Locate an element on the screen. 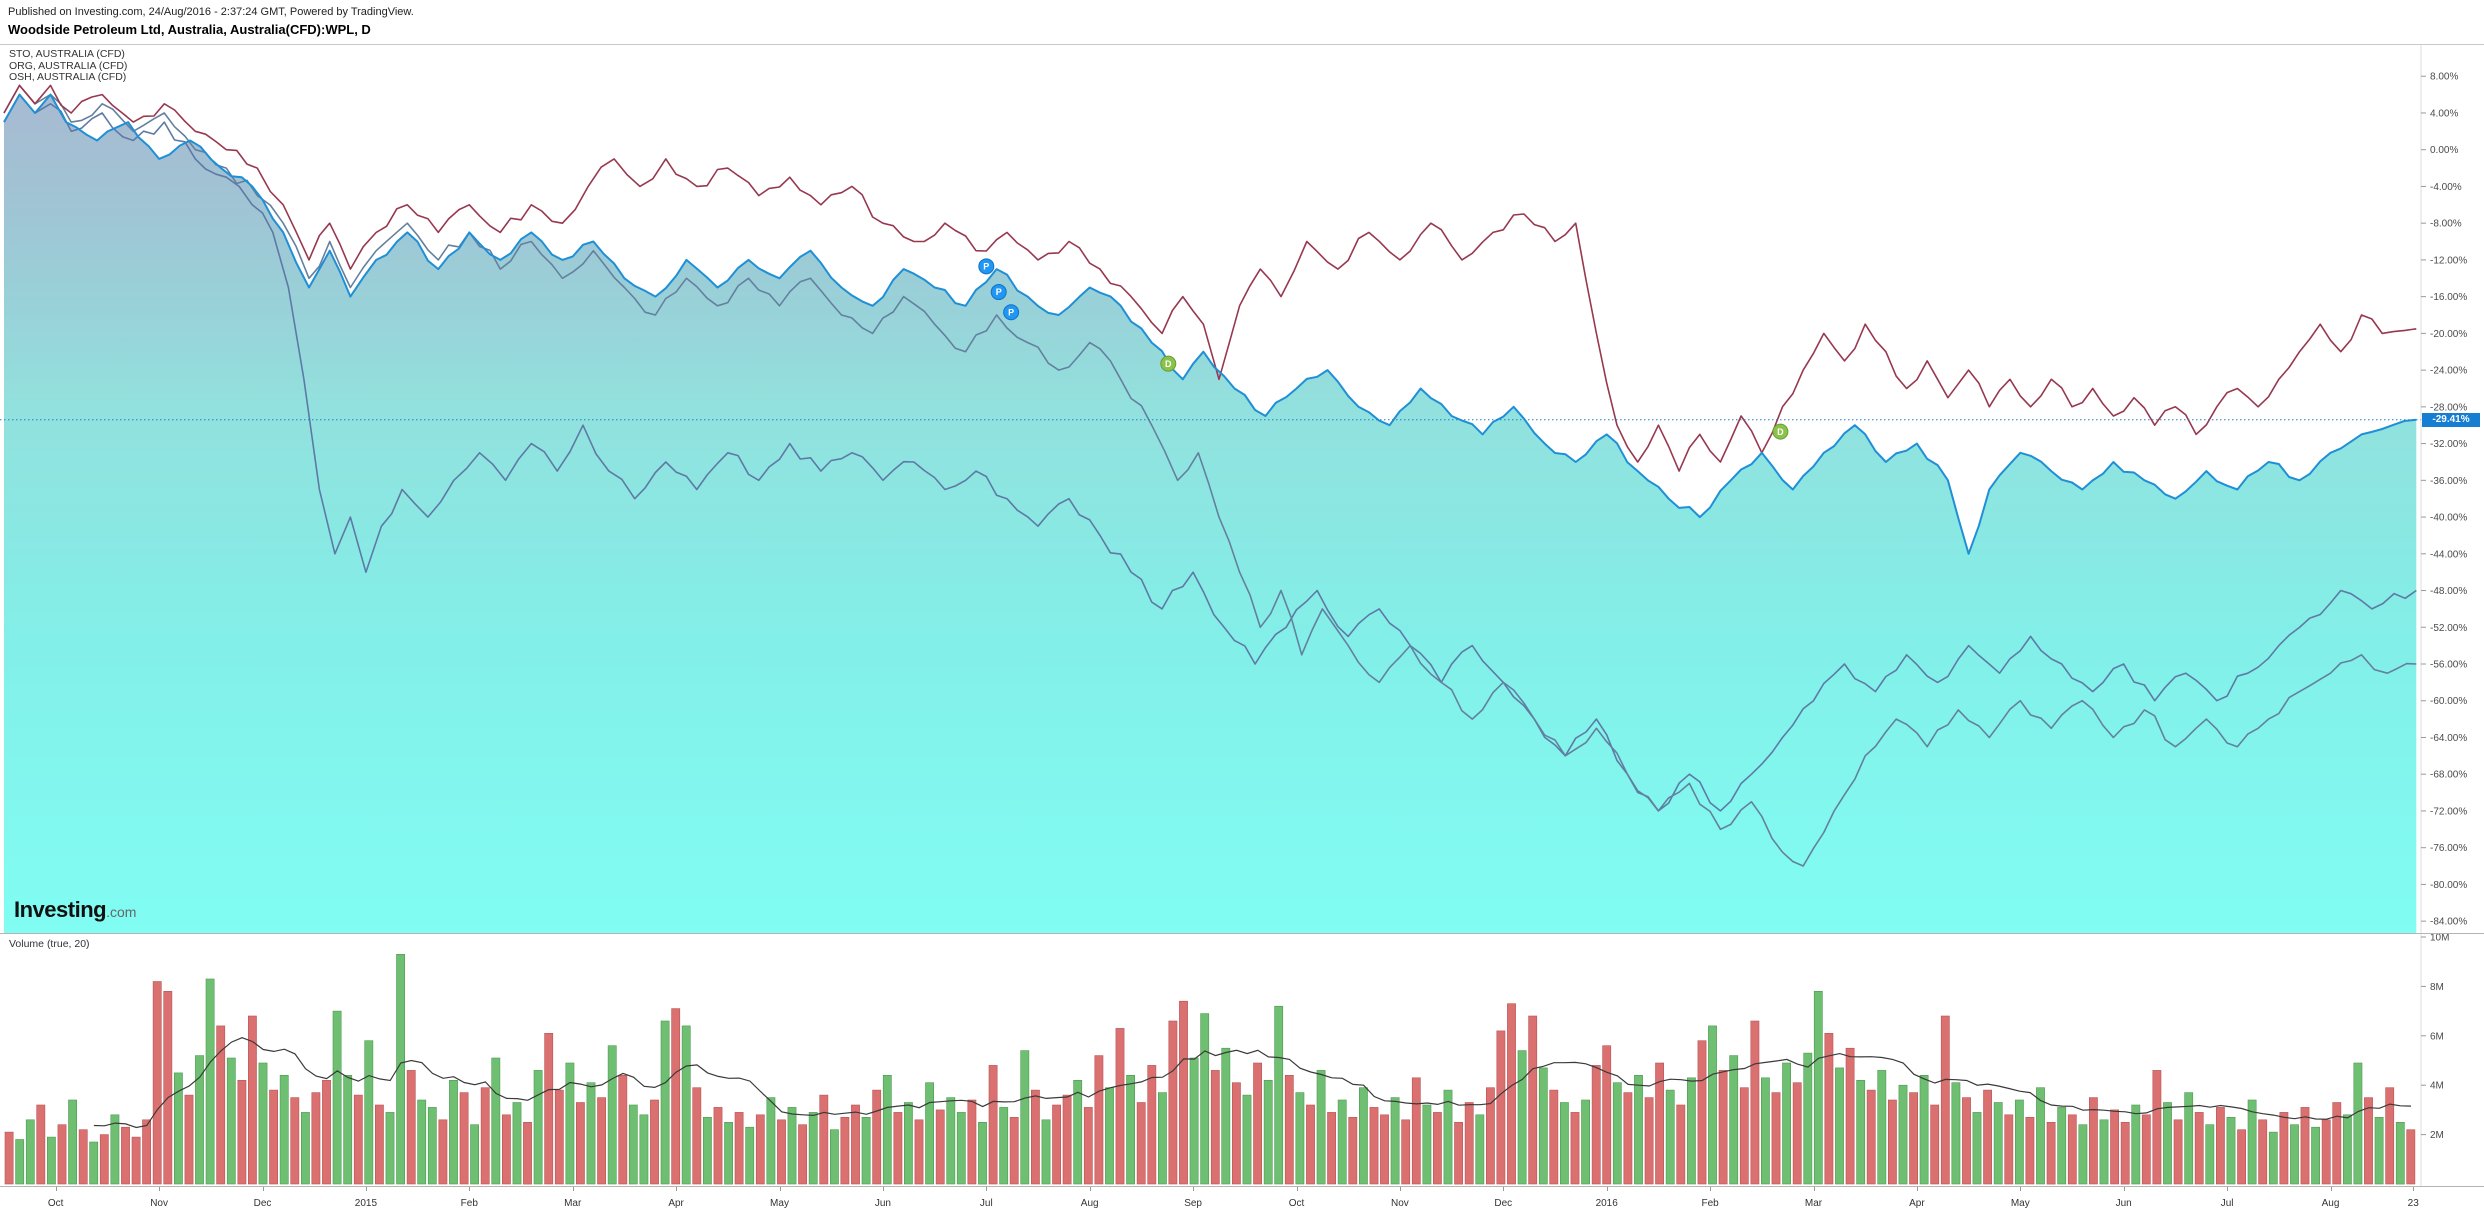 The image size is (2484, 1222). volume-axis-label: 8M is located at coordinates (2437, 987).